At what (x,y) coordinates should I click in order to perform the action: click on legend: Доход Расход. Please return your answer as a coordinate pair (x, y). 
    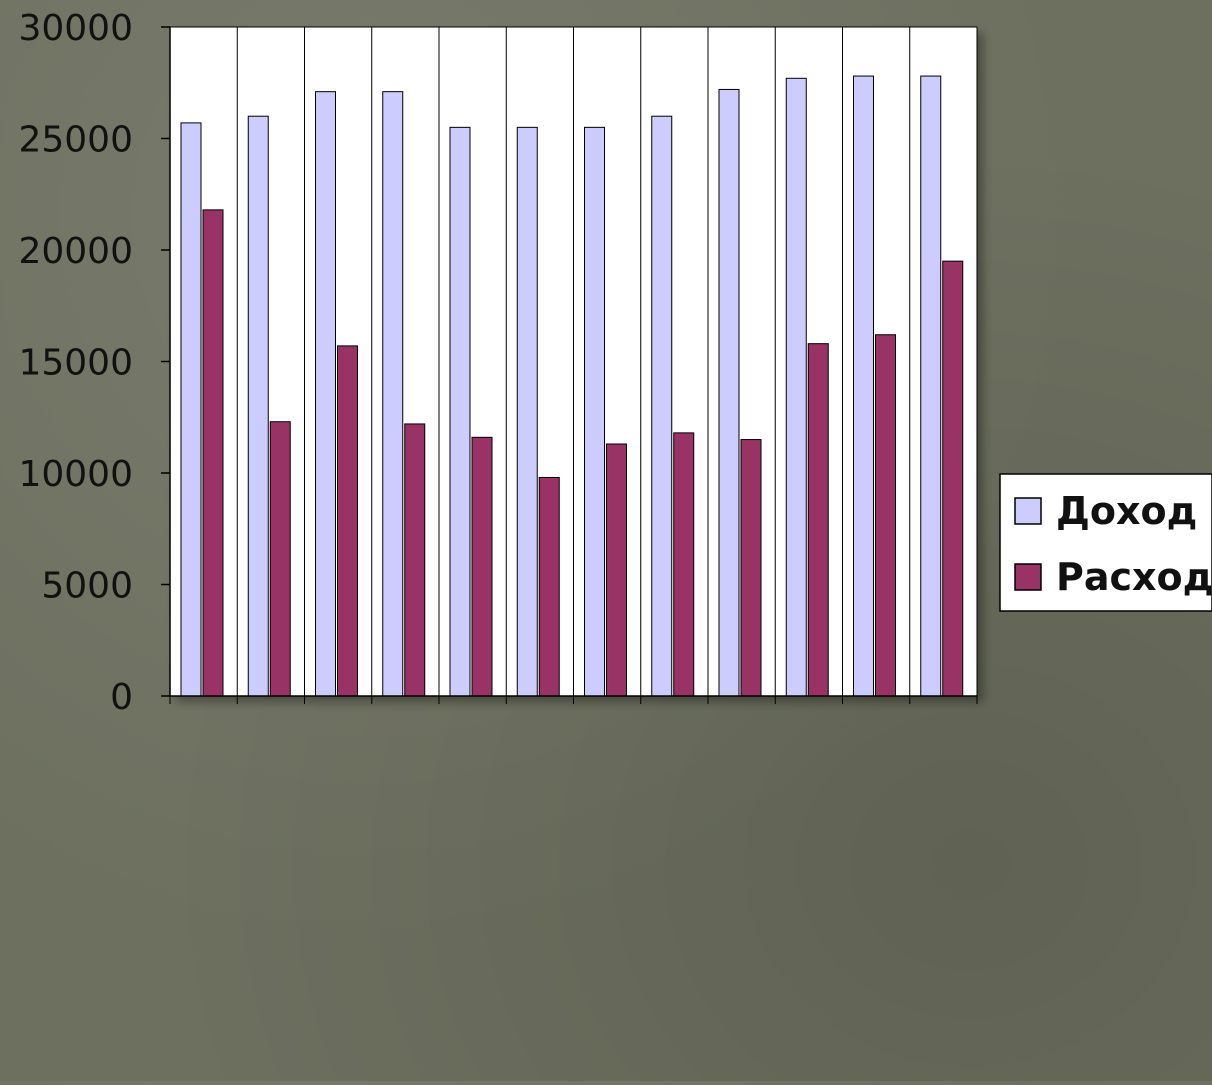
    Looking at the image, I should click on (1105, 542).